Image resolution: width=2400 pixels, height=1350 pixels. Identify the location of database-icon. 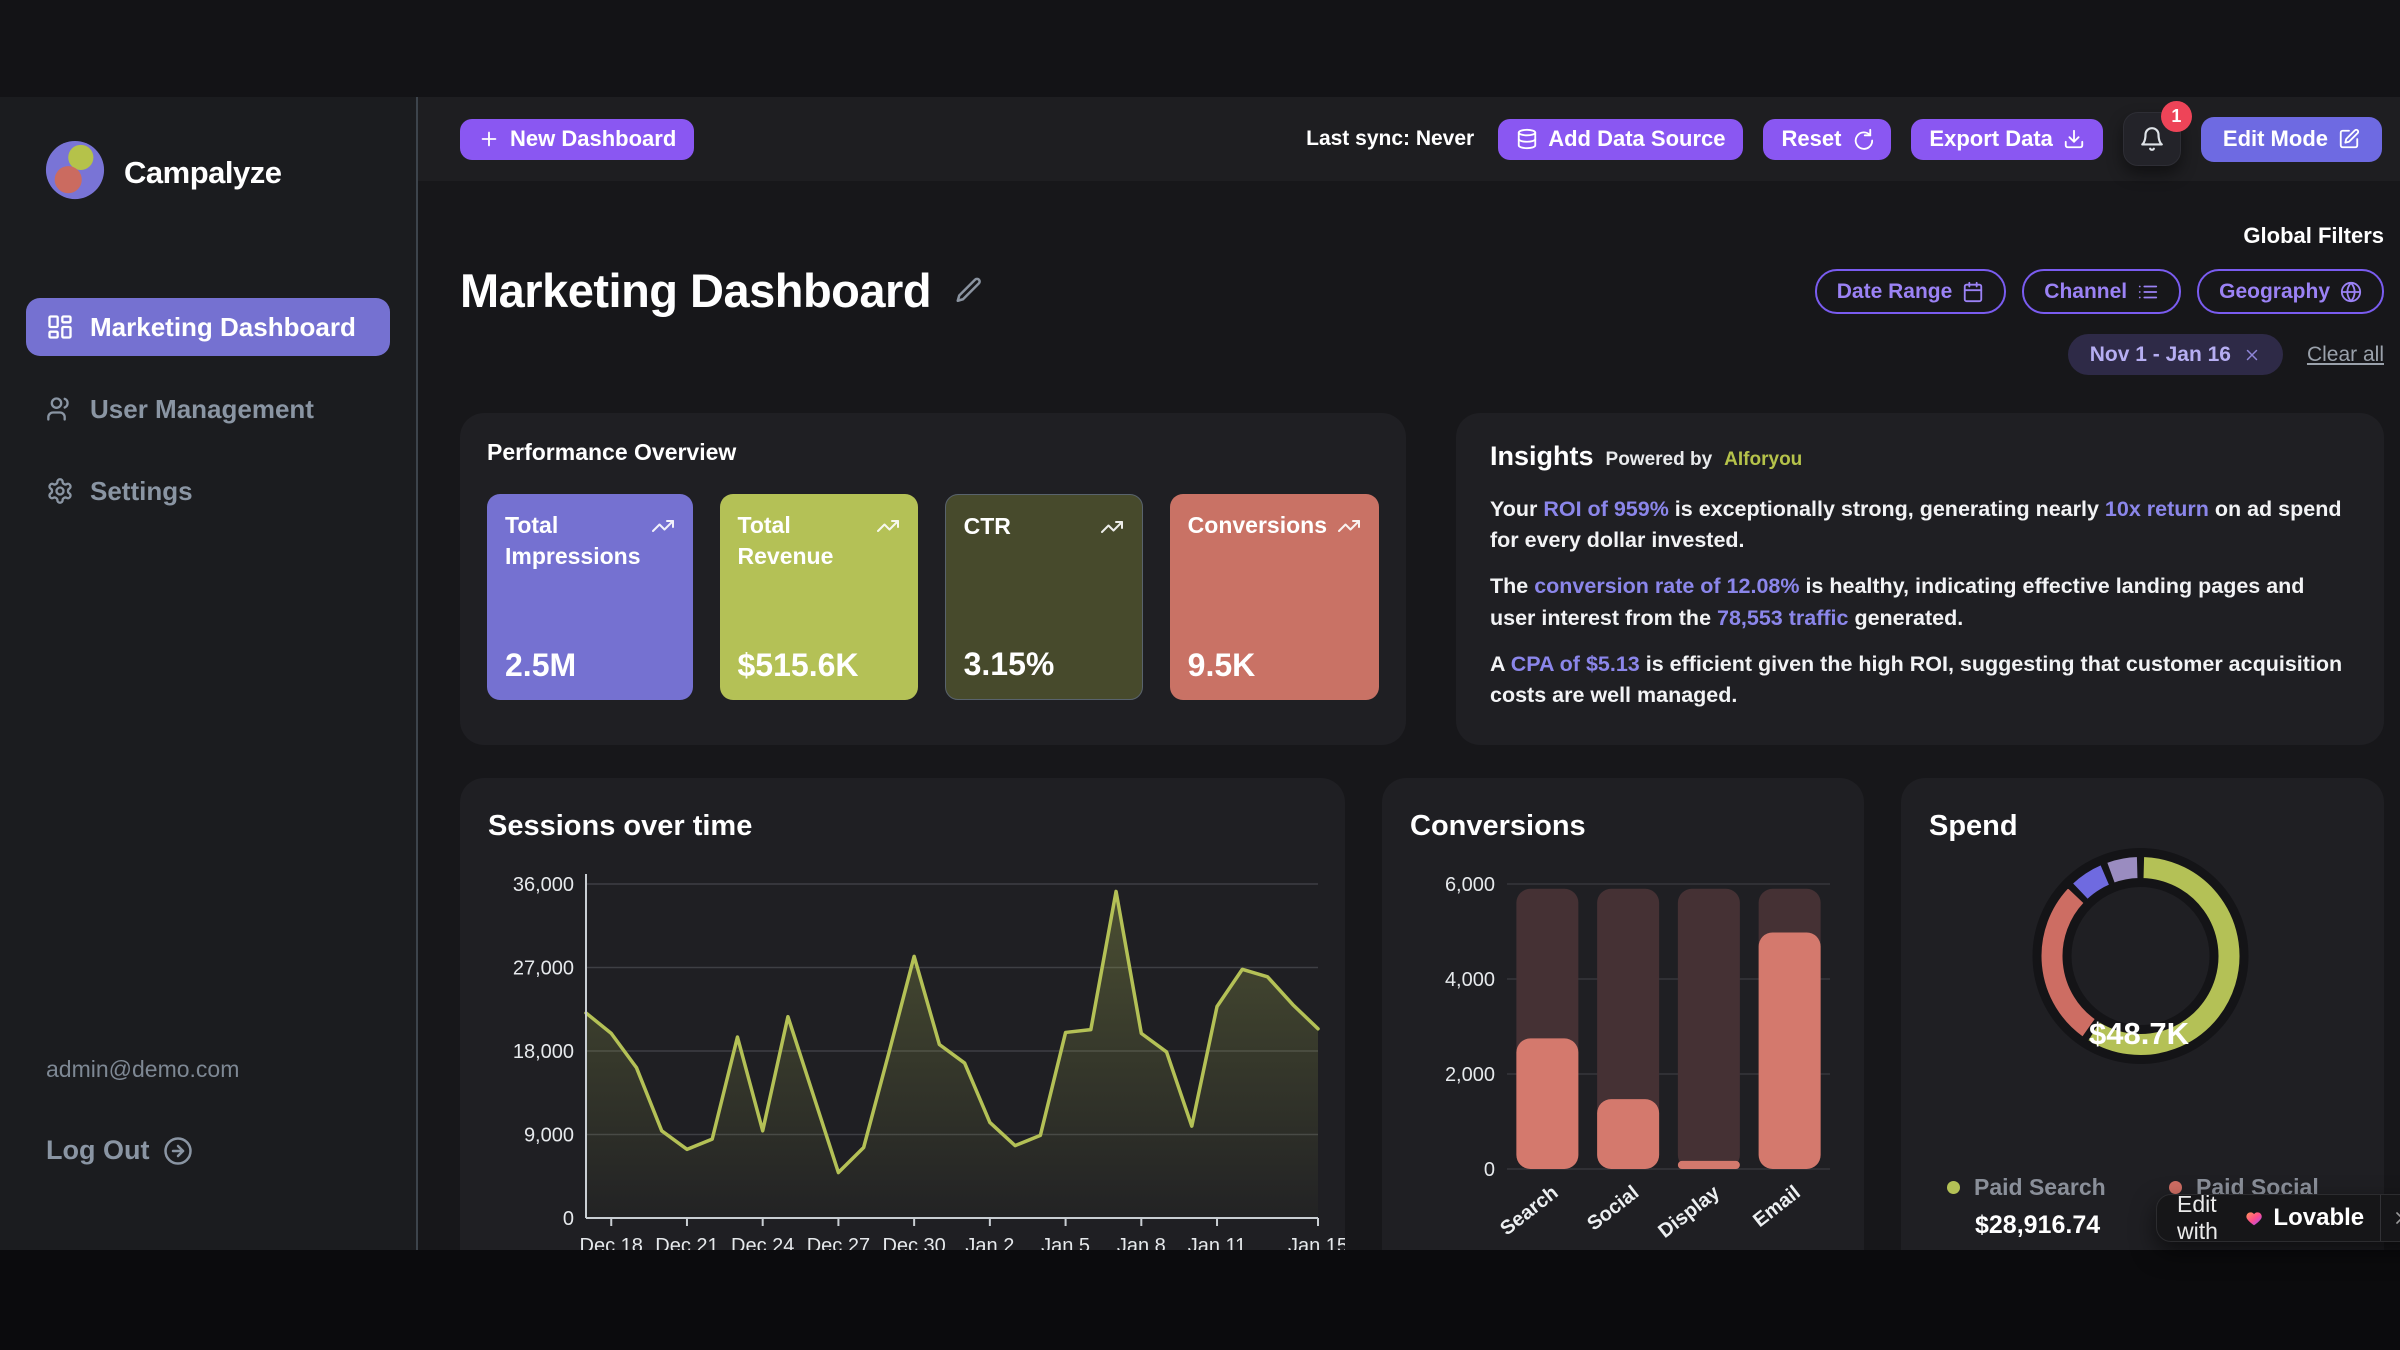
(1527, 139).